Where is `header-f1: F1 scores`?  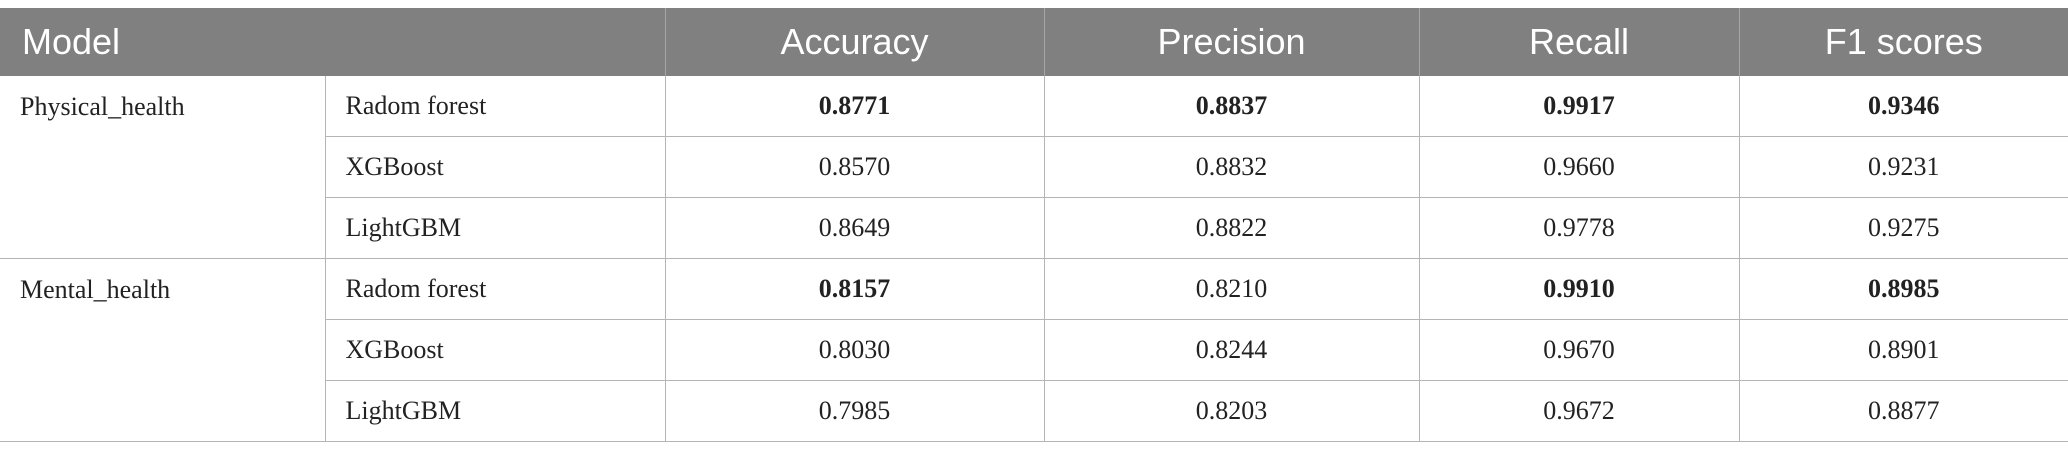
header-f1: F1 scores is located at coordinates (1903, 42).